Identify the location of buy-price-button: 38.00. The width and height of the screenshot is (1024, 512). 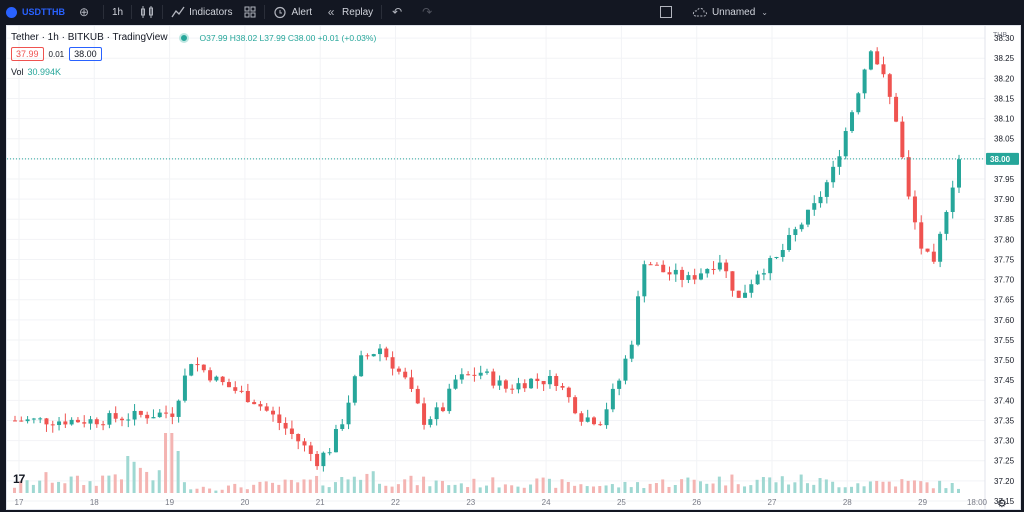
(85, 54).